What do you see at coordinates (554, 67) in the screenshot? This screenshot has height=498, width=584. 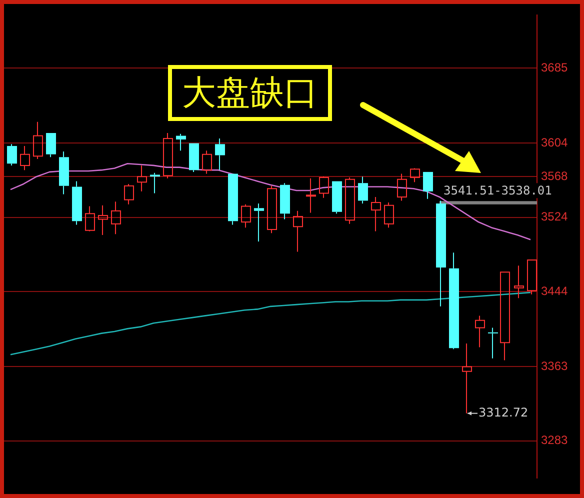 I see `y-tick-label: 3685` at bounding box center [554, 67].